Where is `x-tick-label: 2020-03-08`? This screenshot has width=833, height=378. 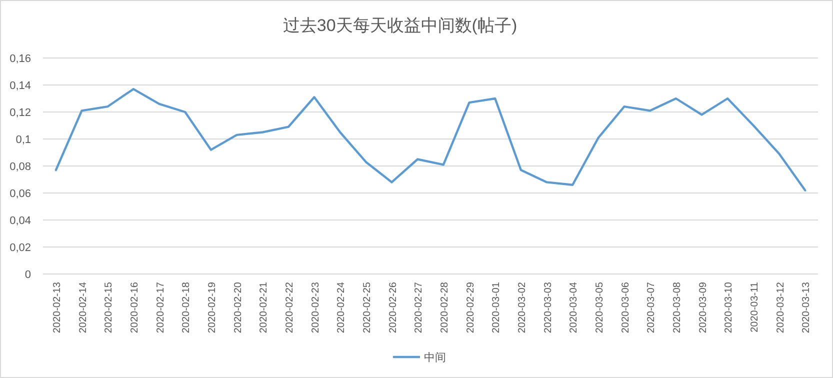
x-tick-label: 2020-03-08 is located at coordinates (677, 308).